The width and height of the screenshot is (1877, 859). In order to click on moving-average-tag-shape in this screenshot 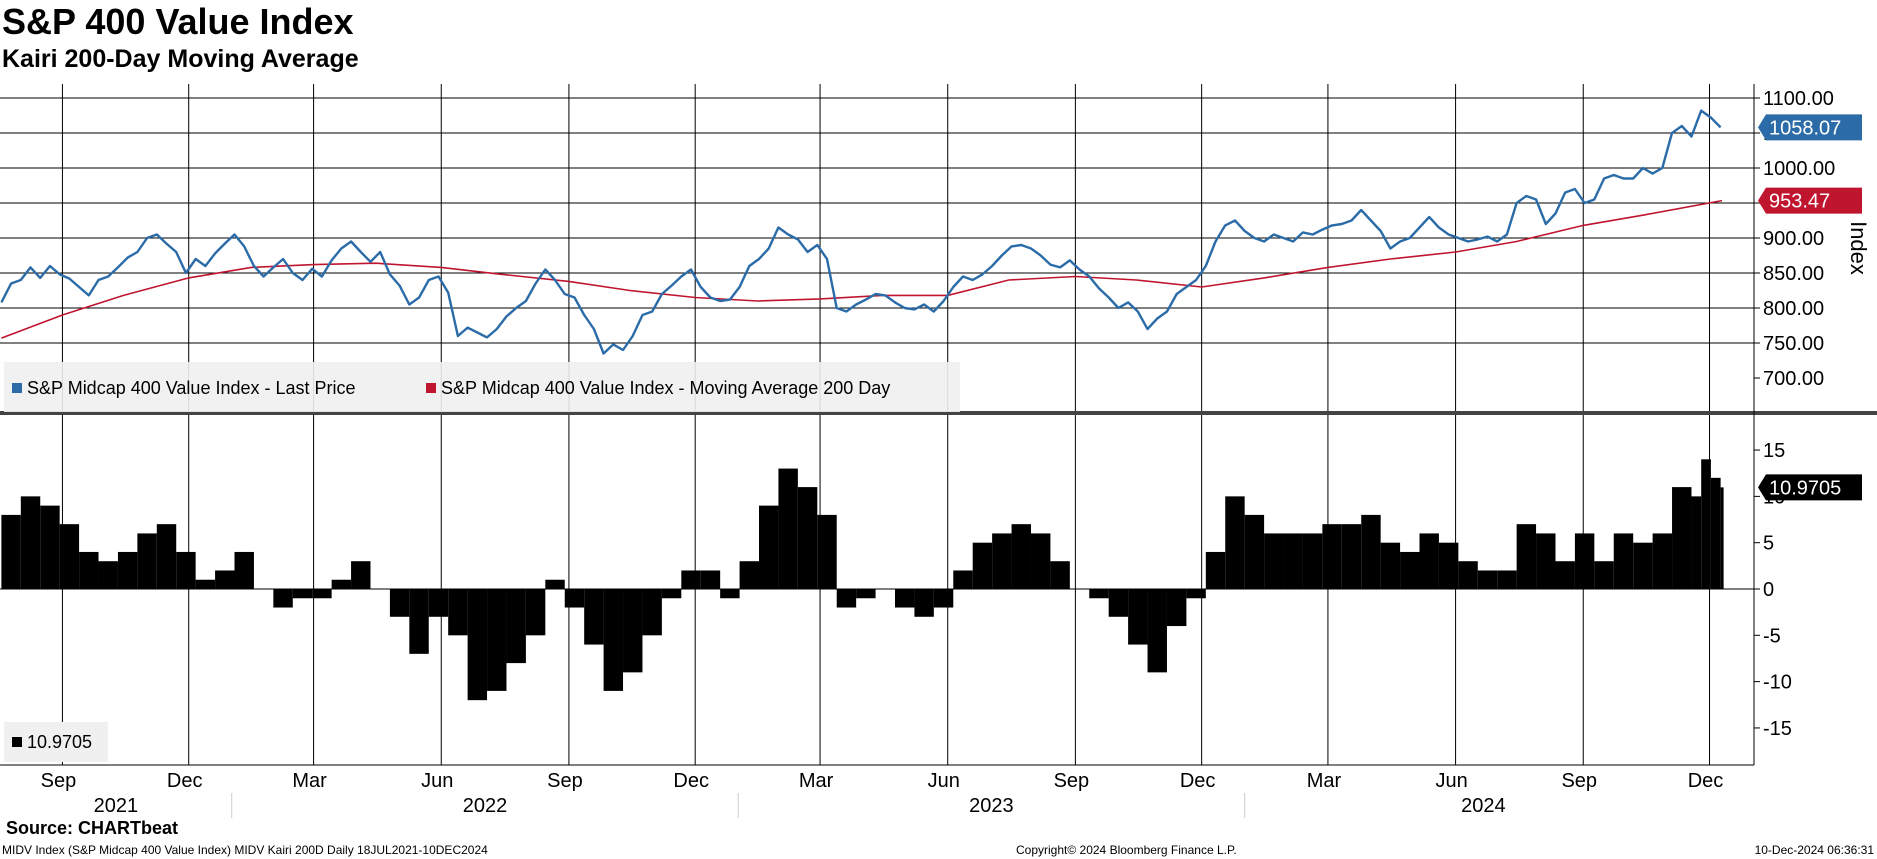, I will do `click(1810, 200)`.